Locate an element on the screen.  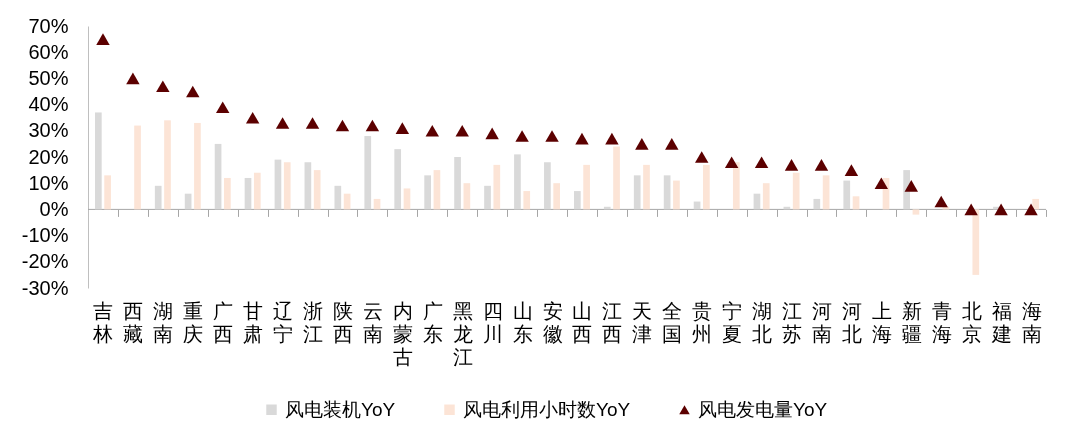
y-tick-label: 0% is located at coordinates (54, 208).